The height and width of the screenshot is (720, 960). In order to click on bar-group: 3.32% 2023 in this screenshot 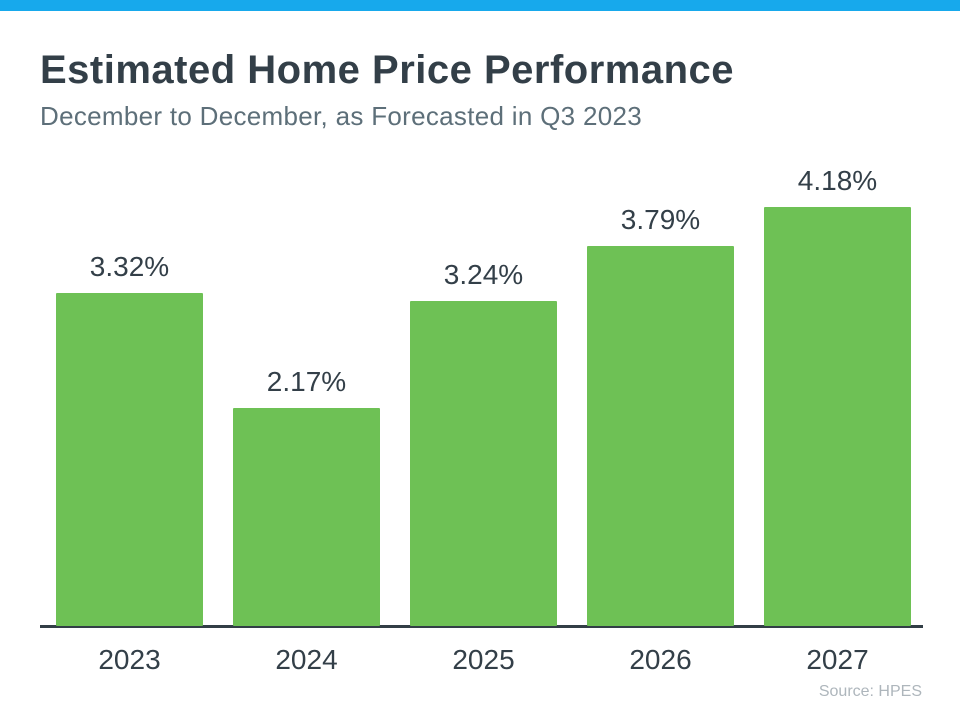, I will do `click(129, 463)`.